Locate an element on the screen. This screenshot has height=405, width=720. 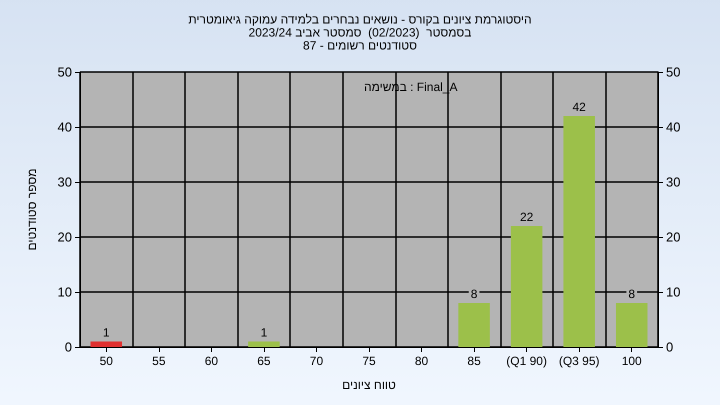
y-tick-label: 10 is located at coordinates (65, 292).